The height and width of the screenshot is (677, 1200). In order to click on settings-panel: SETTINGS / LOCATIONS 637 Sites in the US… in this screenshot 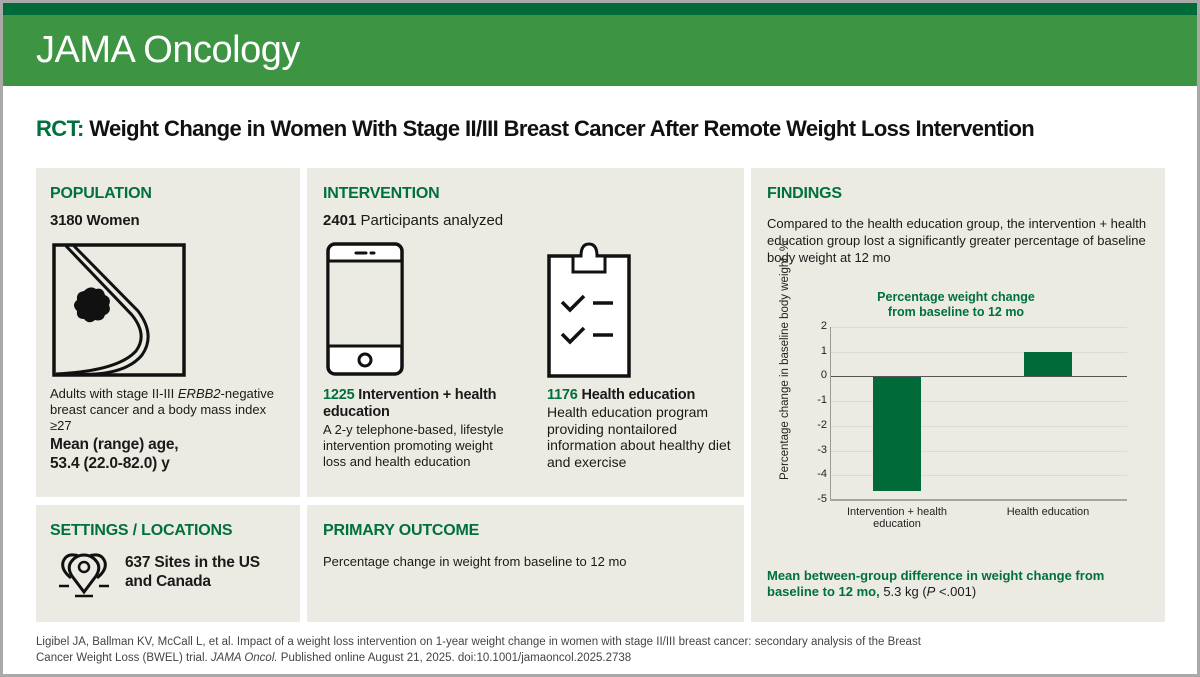, I will do `click(168, 563)`.